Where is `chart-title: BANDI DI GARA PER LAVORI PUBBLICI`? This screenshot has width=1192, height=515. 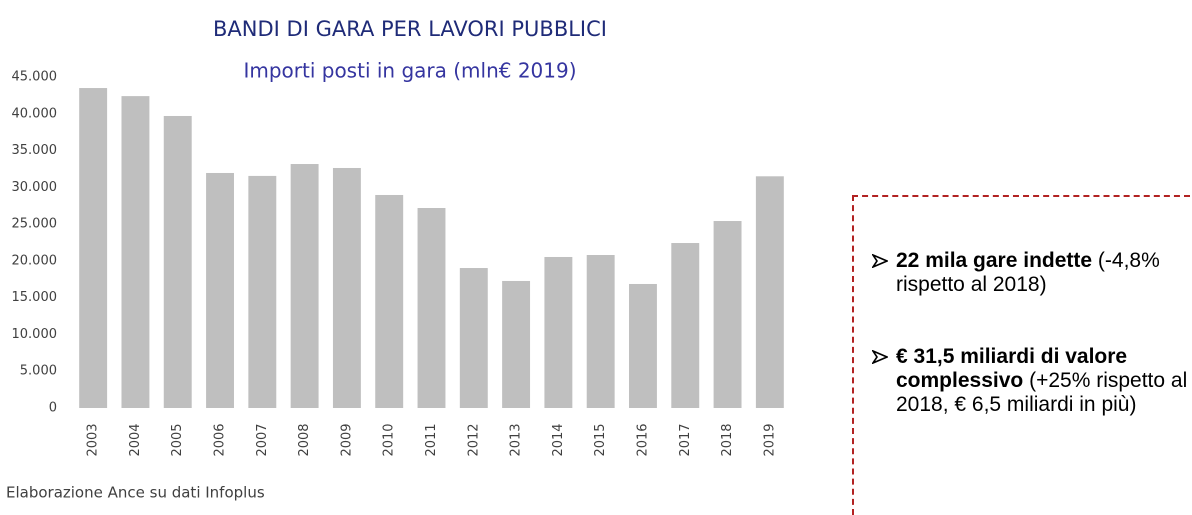 chart-title: BANDI DI GARA PER LAVORI PUBBLICI is located at coordinates (410, 29).